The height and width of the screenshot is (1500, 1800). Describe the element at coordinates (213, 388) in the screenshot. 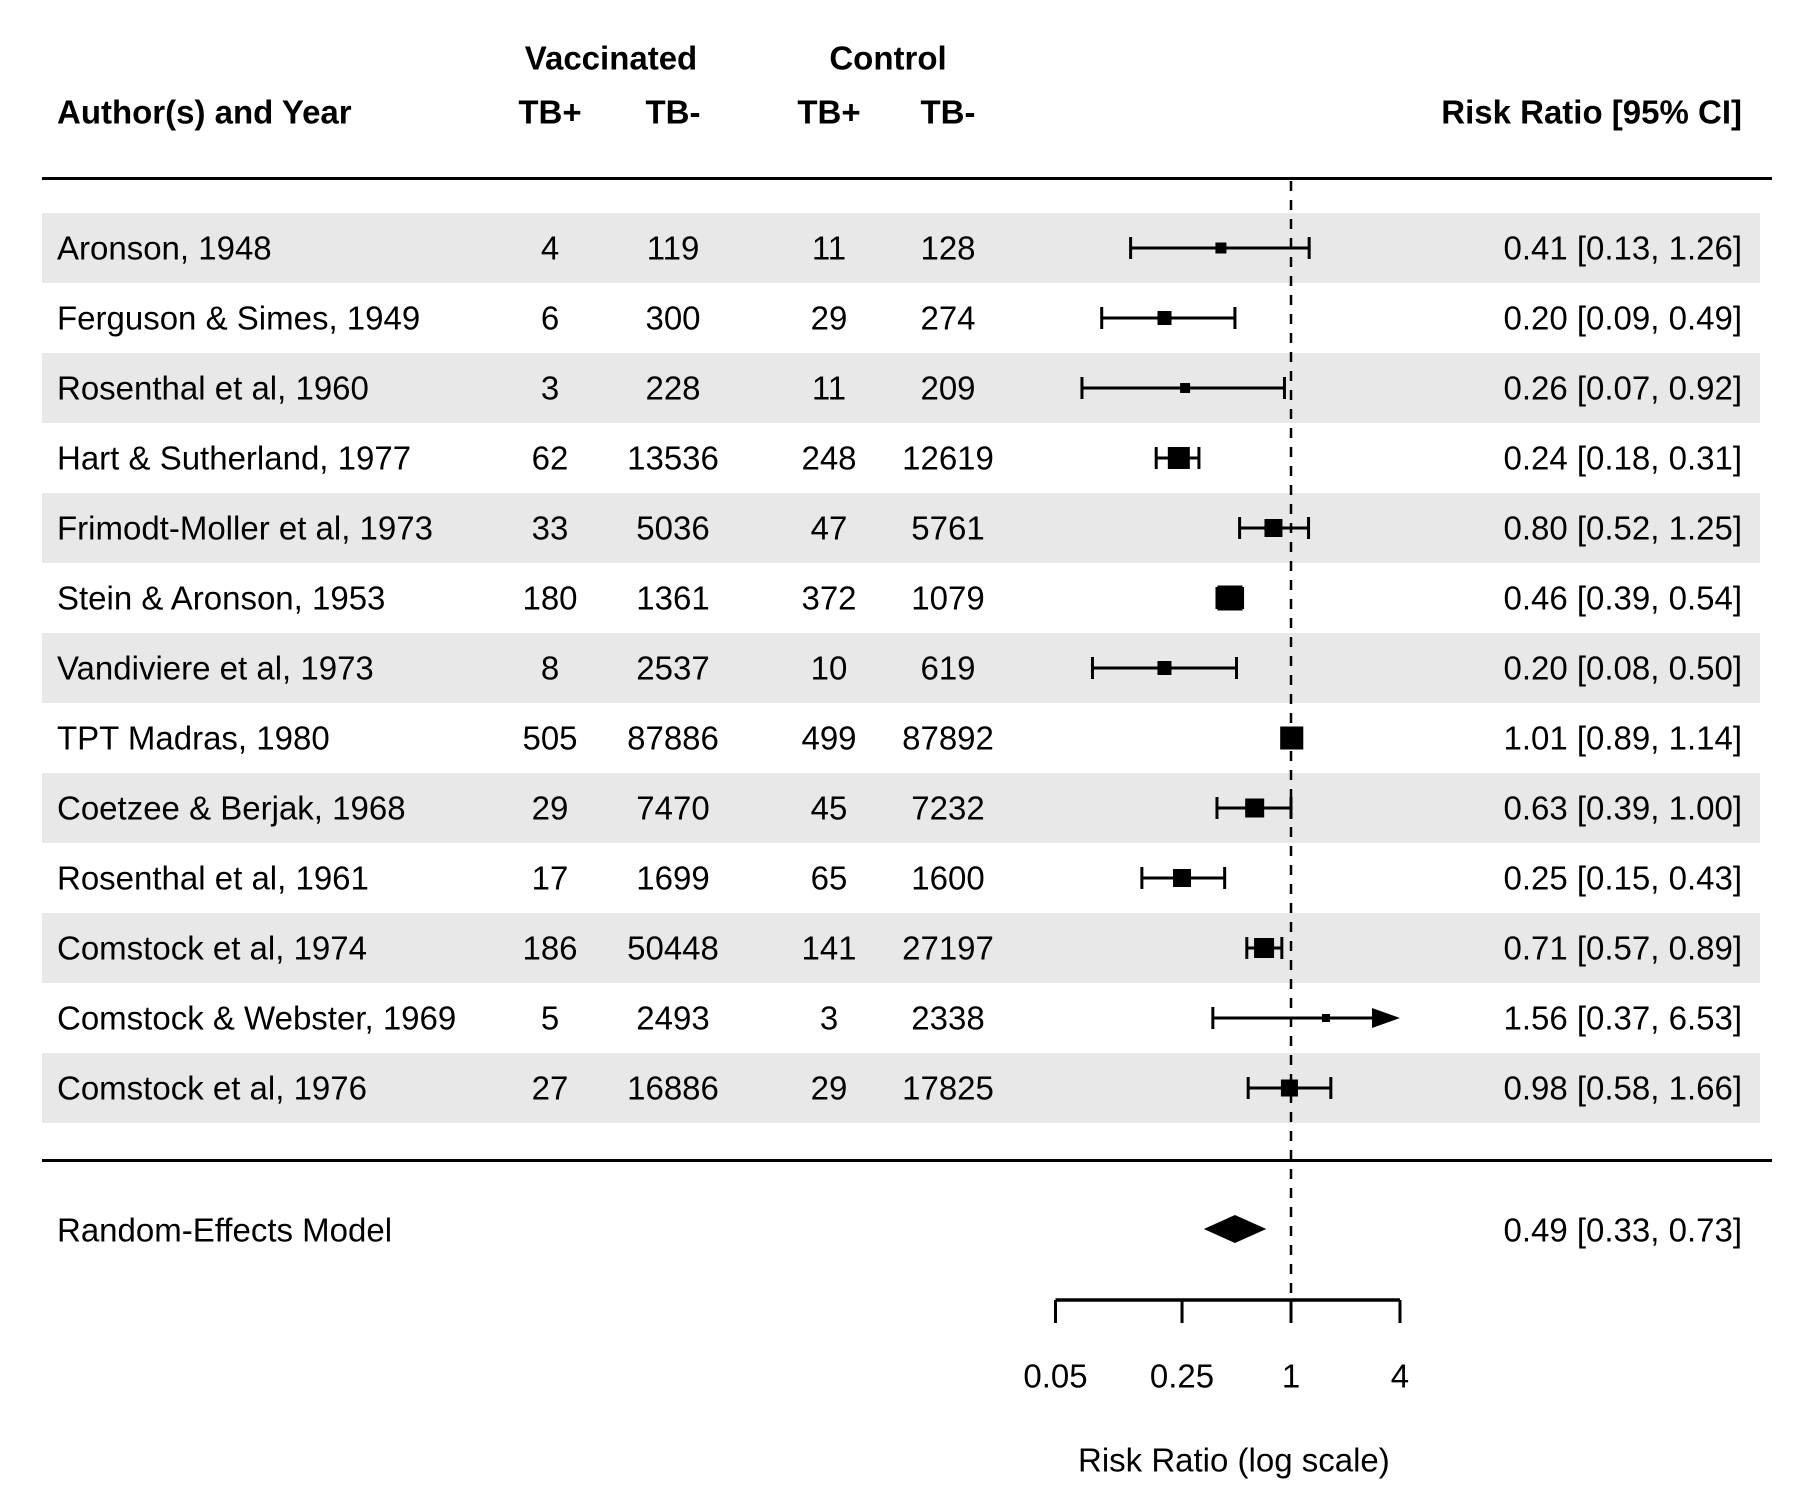

I see `study-author-label: Rosenthal et al, 1960` at that location.